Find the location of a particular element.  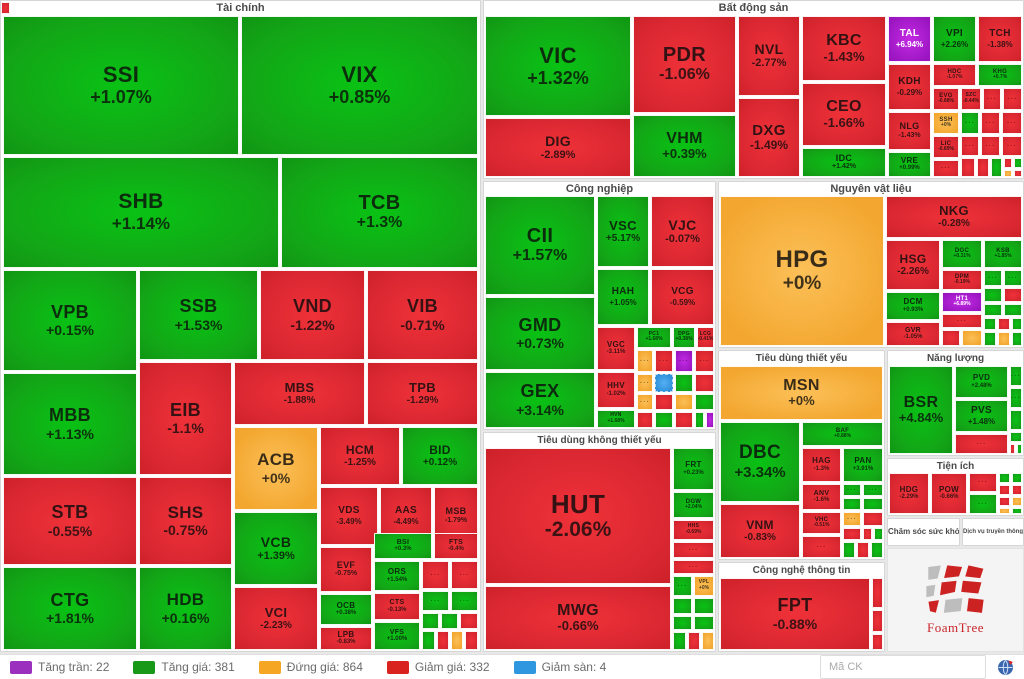

stock-ors: ORS +1.54% is located at coordinates (397, 576).